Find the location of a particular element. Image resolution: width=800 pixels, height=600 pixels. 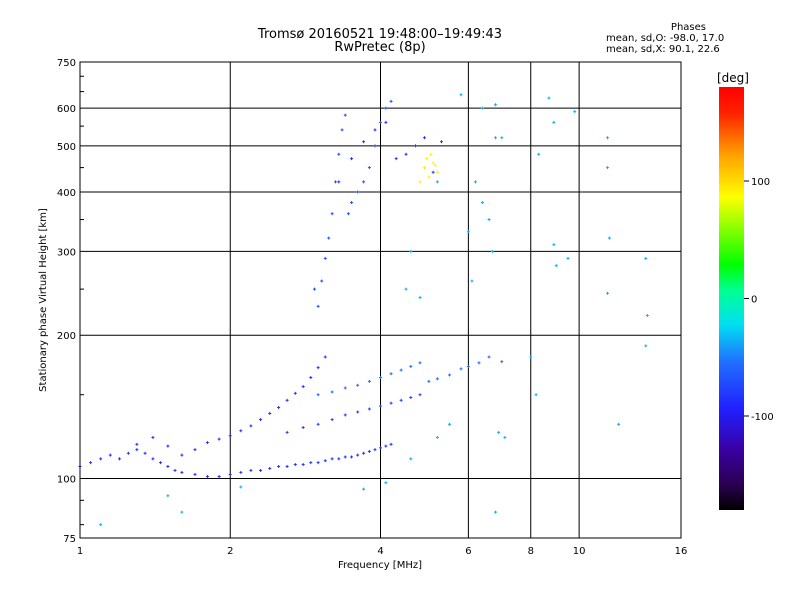

y-tick-label: 600 is located at coordinates (66, 109).